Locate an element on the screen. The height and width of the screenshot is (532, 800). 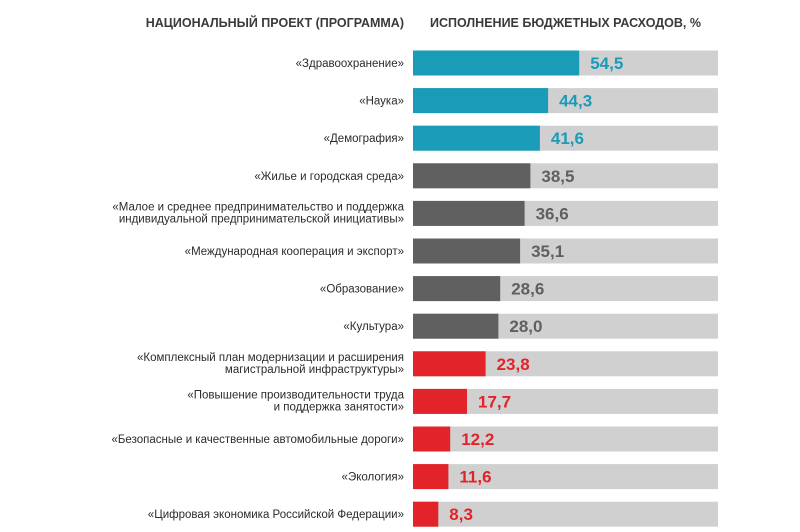
bar-row: 28,6 «Образование» is located at coordinates (519, 289).